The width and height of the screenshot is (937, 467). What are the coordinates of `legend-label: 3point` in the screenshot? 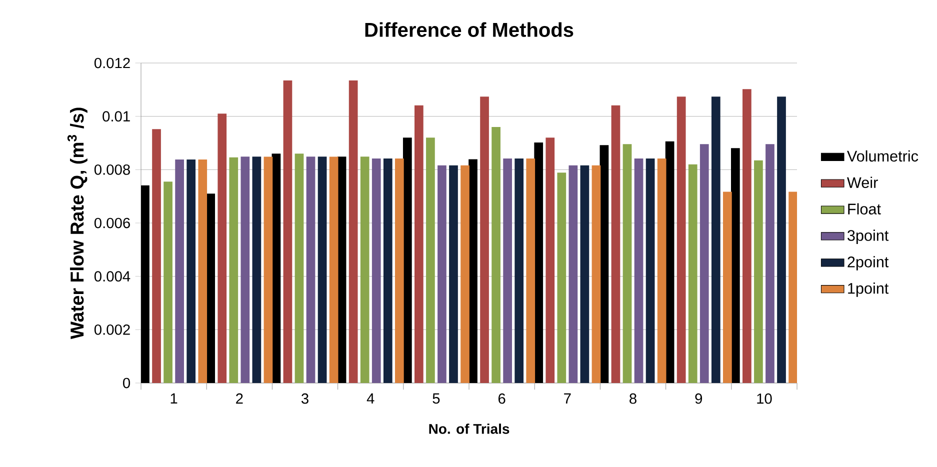 It's located at (868, 237).